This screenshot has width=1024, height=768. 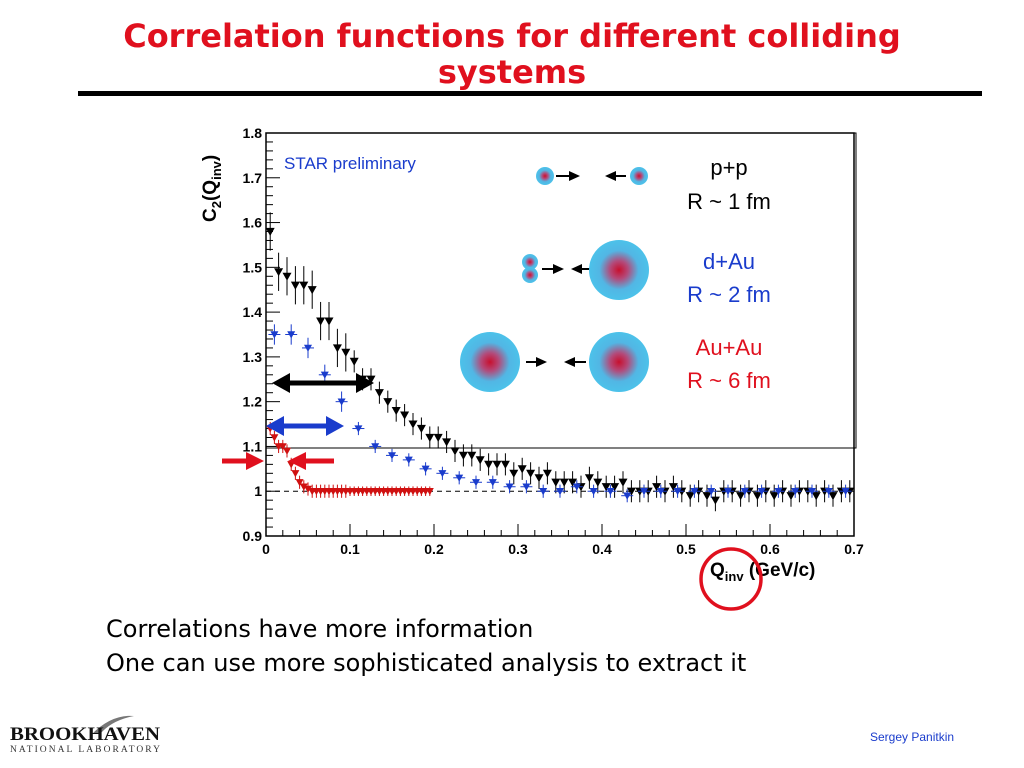 What do you see at coordinates (216, 170) in the screenshot?
I see `y-axis-label-sub2: inv` at bounding box center [216, 170].